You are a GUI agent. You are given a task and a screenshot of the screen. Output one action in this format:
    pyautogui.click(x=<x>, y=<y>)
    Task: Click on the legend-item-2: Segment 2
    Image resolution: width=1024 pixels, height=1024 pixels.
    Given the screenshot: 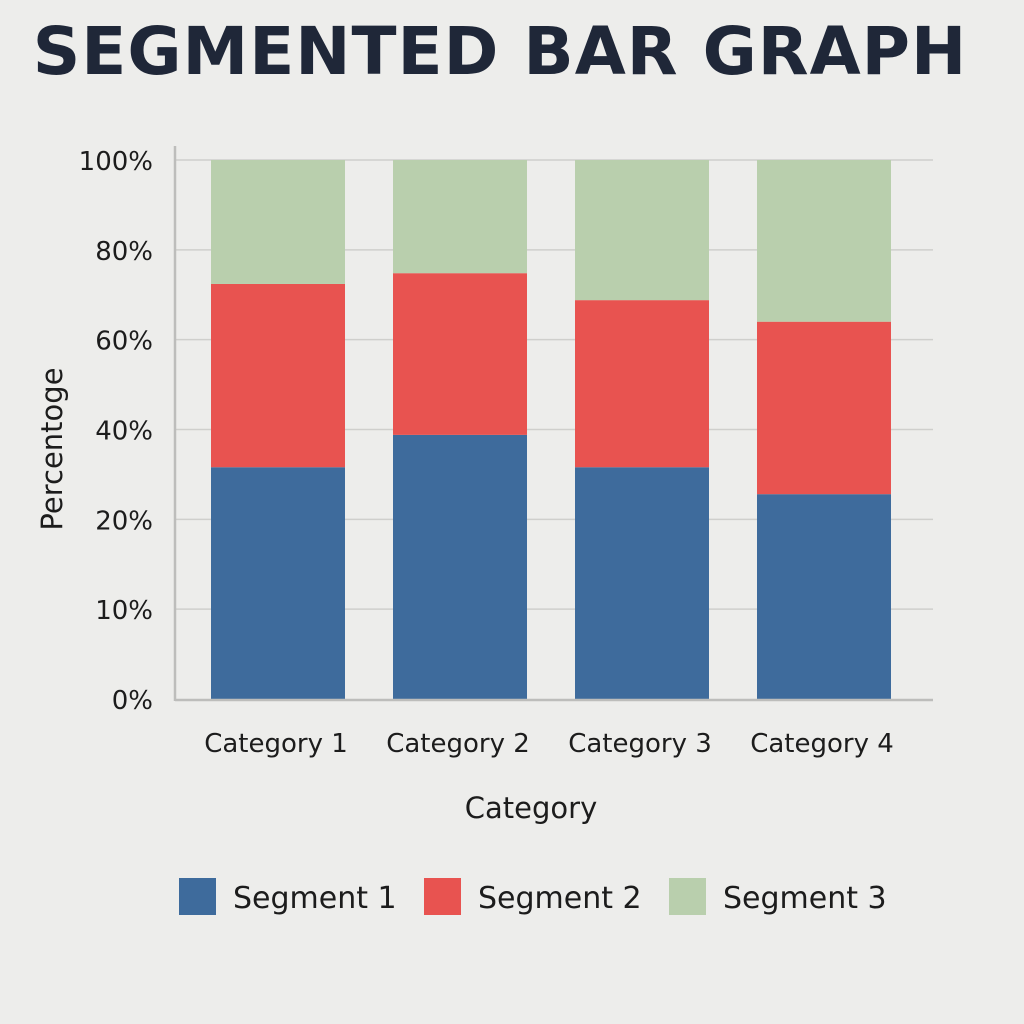 What is the action you would take?
    pyautogui.click(x=533, y=897)
    